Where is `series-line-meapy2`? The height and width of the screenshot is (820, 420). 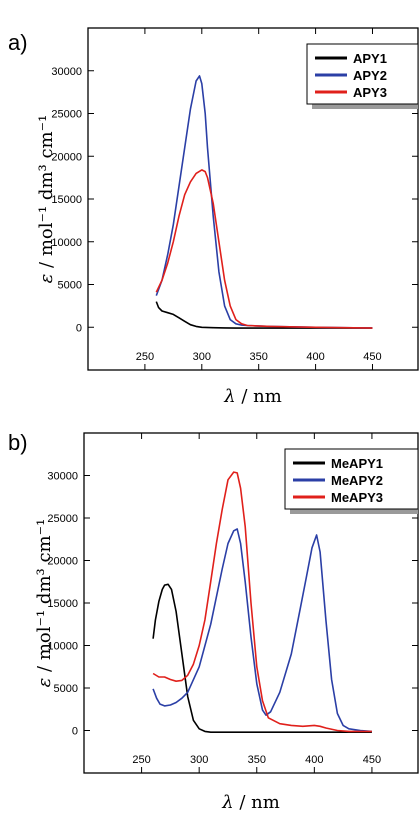 series-line-meapy2 is located at coordinates (262, 630).